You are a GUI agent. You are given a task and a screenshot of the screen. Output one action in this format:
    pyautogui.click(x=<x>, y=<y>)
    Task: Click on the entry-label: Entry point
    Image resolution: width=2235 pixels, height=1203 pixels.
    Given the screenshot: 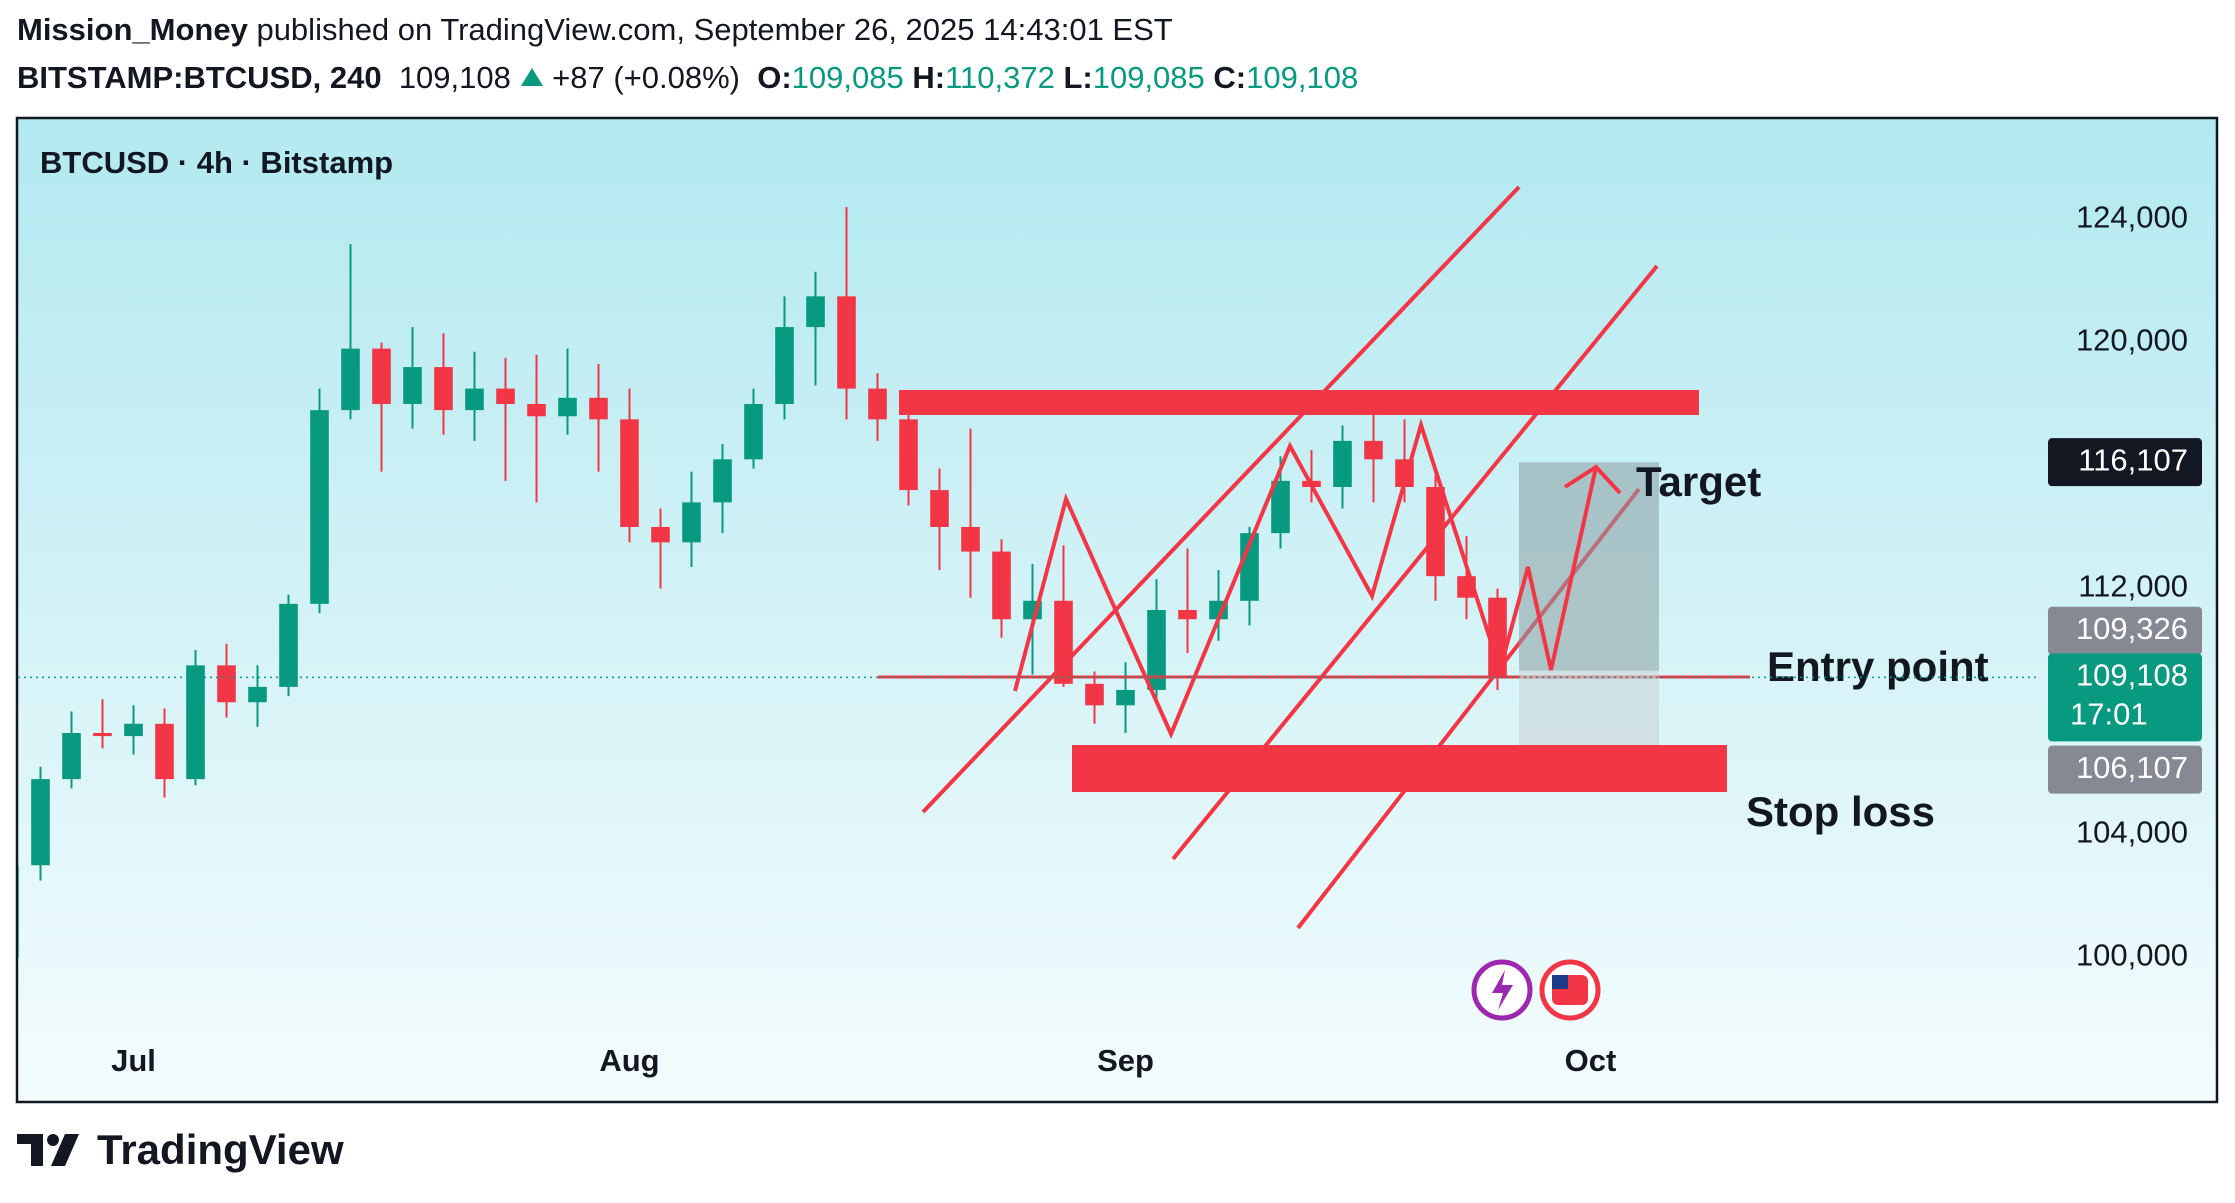 What is the action you would take?
    pyautogui.click(x=1878, y=666)
    